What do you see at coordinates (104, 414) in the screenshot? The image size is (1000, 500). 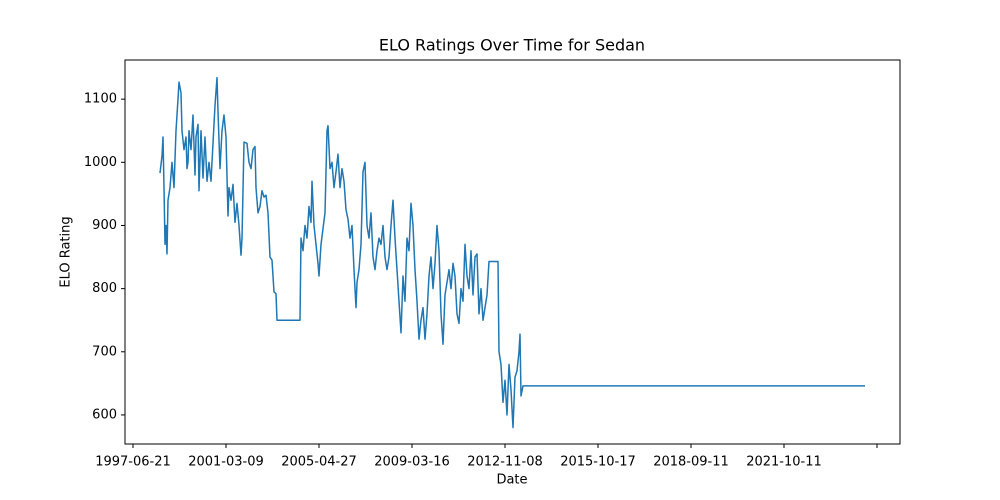 I see `y-tick-label: 600` at bounding box center [104, 414].